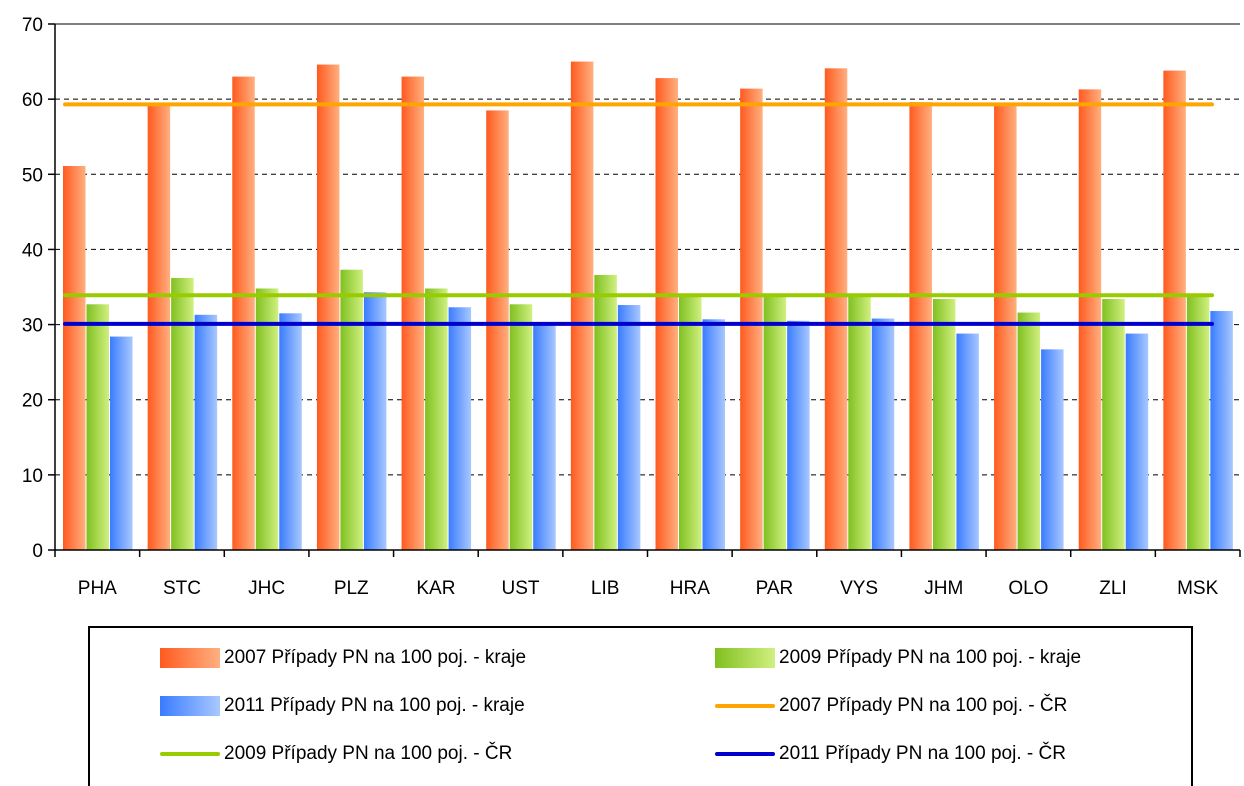  I want to click on bar-2007-pha, so click(74, 358).